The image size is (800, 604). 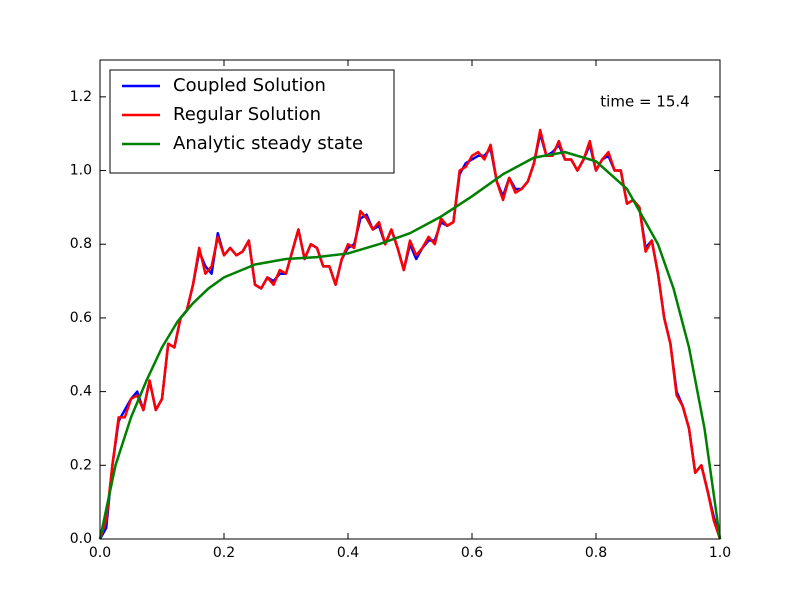 I want to click on y-tick-label: 1.0, so click(x=81, y=171).